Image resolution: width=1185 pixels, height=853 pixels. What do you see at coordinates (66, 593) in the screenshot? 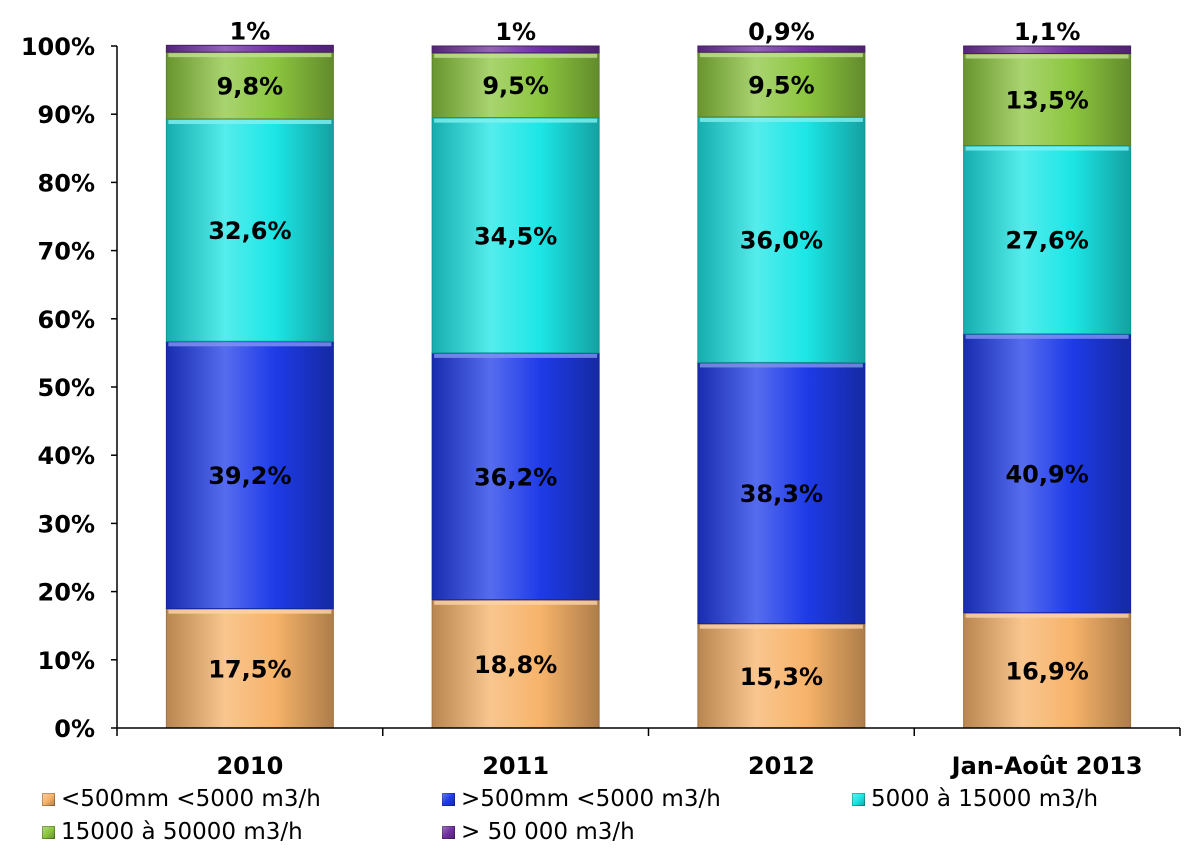
I see `y-tick-label: 20%` at bounding box center [66, 593].